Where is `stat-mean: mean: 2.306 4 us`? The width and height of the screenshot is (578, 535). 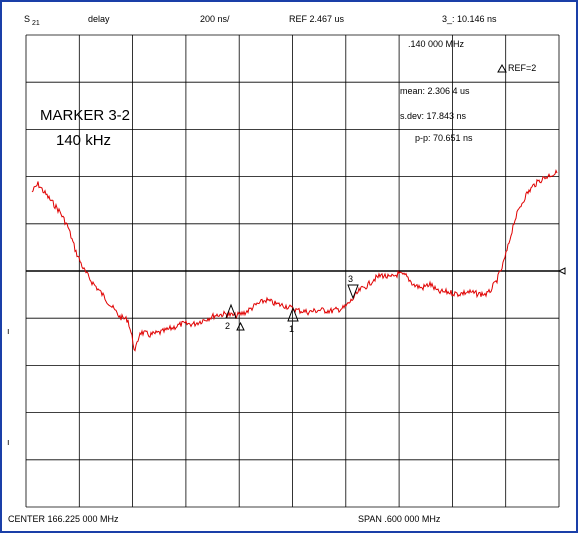 stat-mean: mean: 2.306 4 us is located at coordinates (435, 91).